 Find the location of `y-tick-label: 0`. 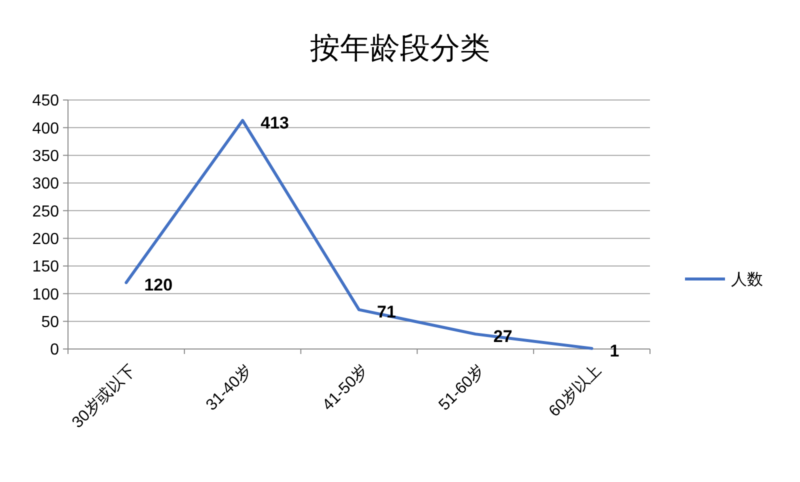

y-tick-label: 0 is located at coordinates (55, 350).